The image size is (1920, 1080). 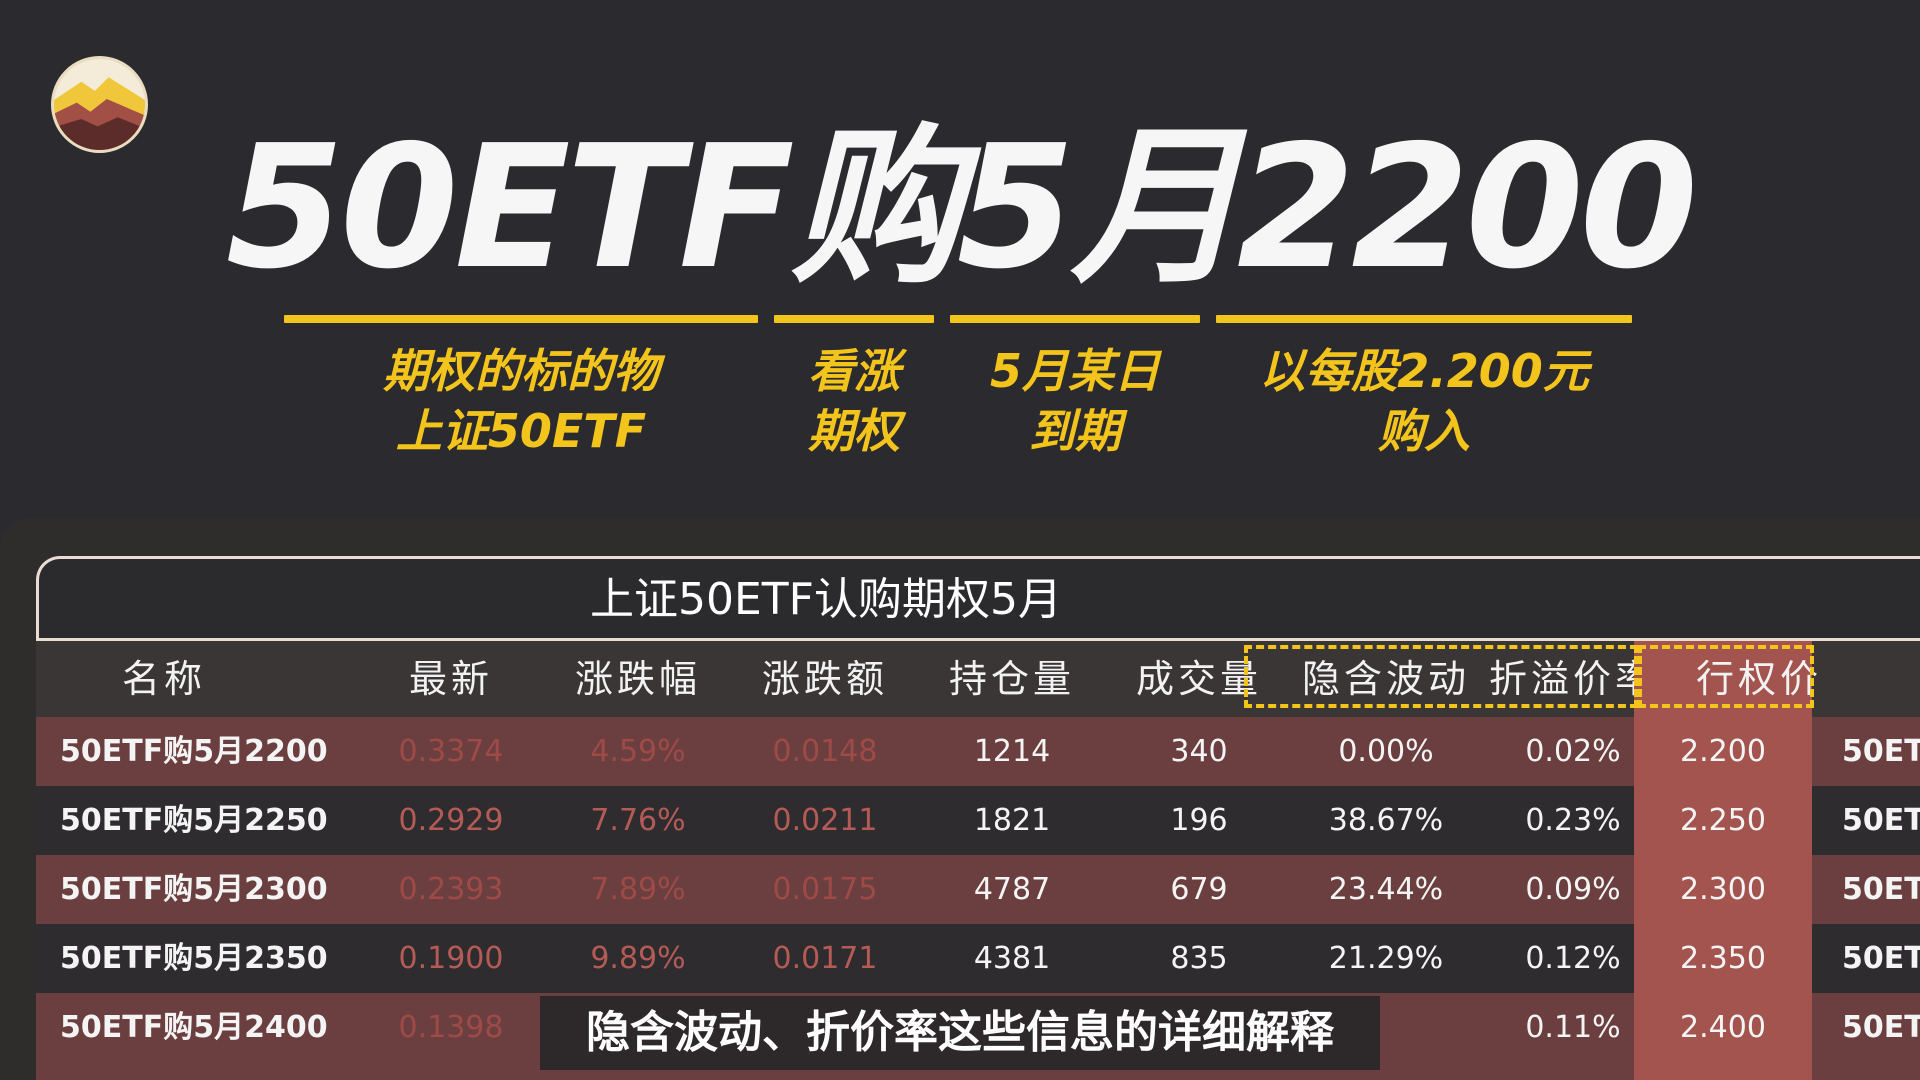 I want to click on column-header-volume: 成交量, so click(x=1198, y=679).